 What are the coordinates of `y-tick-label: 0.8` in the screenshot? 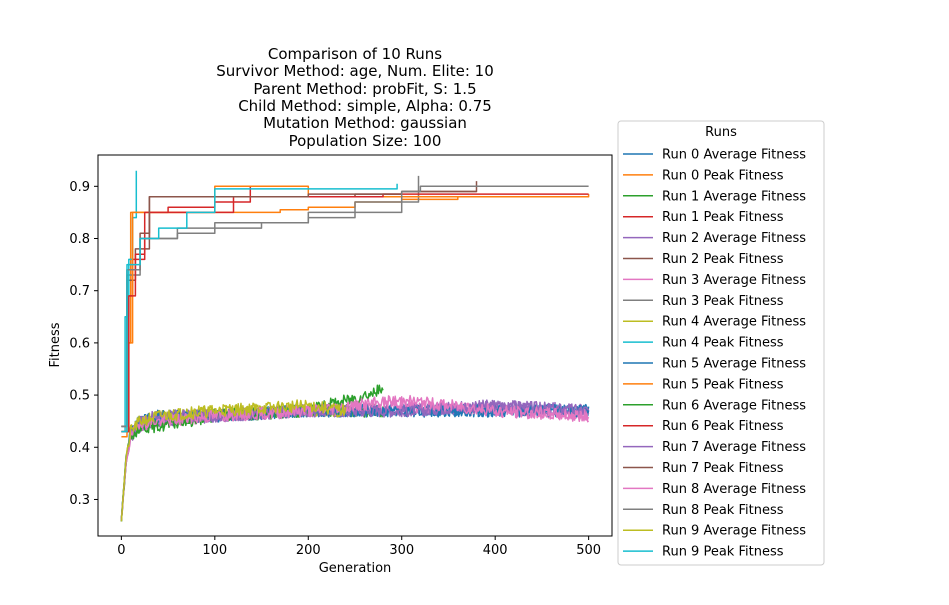 It's located at (79, 239).